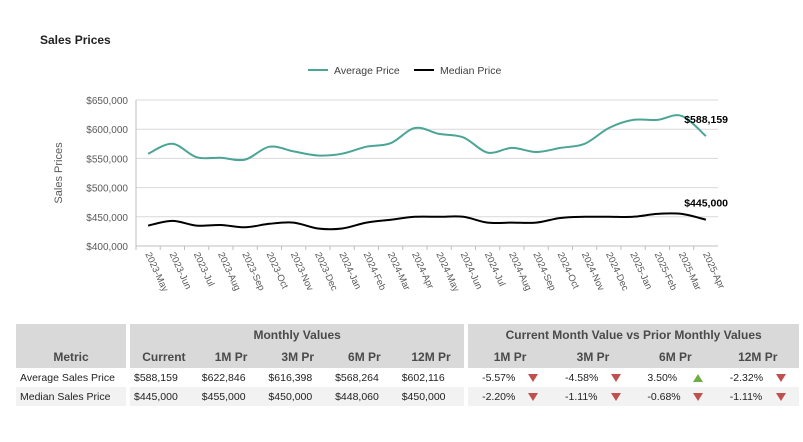 The height and width of the screenshot is (442, 803). I want to click on x-tick-label: 2024-May, so click(447, 272).